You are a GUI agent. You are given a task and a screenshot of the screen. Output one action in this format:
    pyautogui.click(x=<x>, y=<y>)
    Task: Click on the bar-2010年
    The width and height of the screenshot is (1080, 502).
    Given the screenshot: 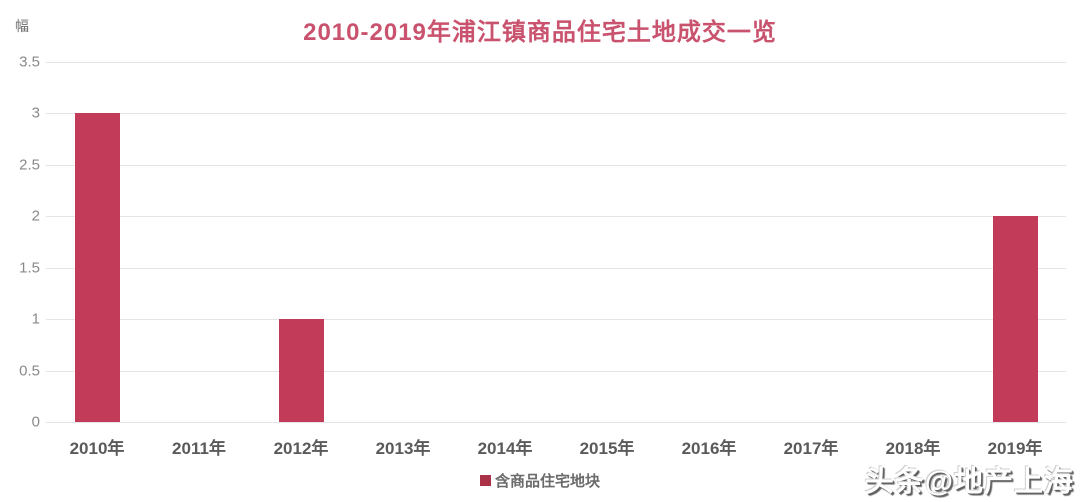 What is the action you would take?
    pyautogui.click(x=97, y=267)
    